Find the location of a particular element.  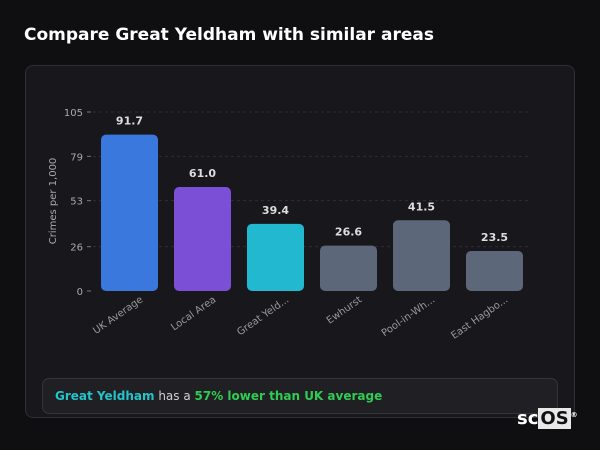

y-axis-label: Crimes per 1,000 is located at coordinates (53, 201).